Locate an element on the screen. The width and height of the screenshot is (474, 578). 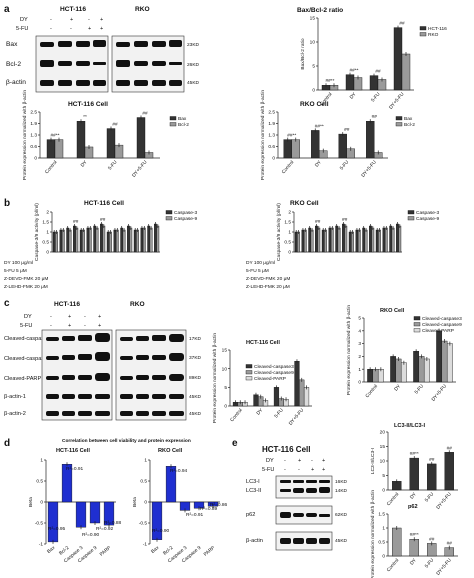
x-tick-label: Bax is located at coordinates (155, 550).